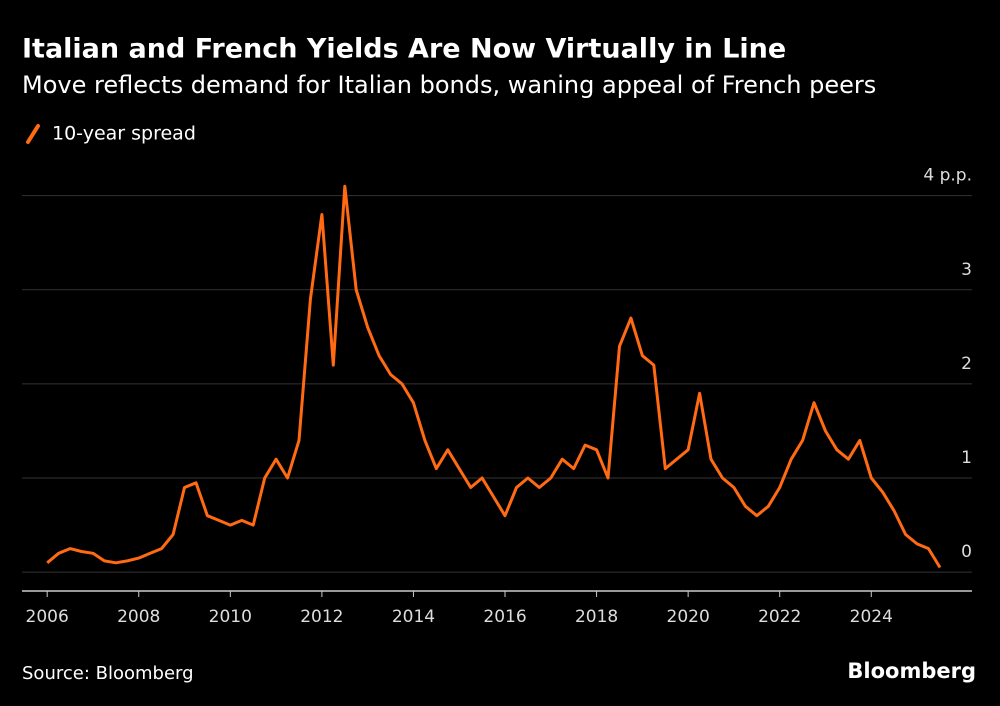  I want to click on y-tick-label: 2, so click(966, 364).